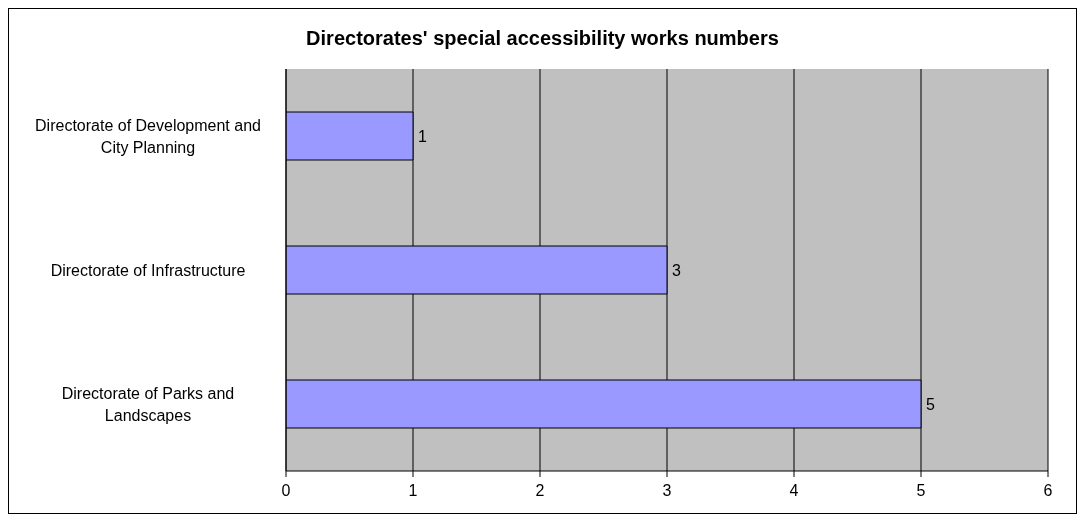 The width and height of the screenshot is (1085, 522). I want to click on x-tick-label: 5, so click(921, 491).